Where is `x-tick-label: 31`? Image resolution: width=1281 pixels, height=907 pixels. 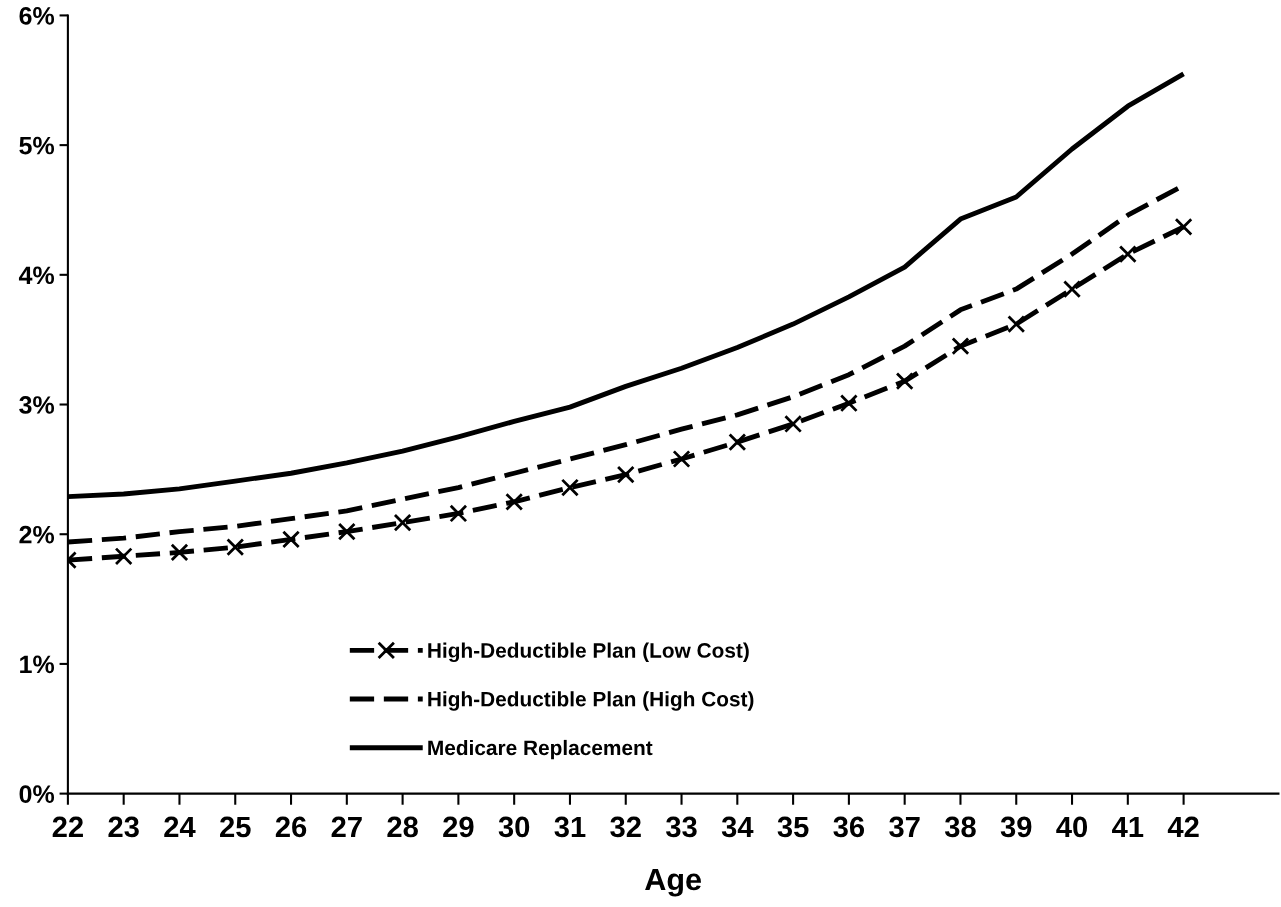 x-tick-label: 31 is located at coordinates (570, 827).